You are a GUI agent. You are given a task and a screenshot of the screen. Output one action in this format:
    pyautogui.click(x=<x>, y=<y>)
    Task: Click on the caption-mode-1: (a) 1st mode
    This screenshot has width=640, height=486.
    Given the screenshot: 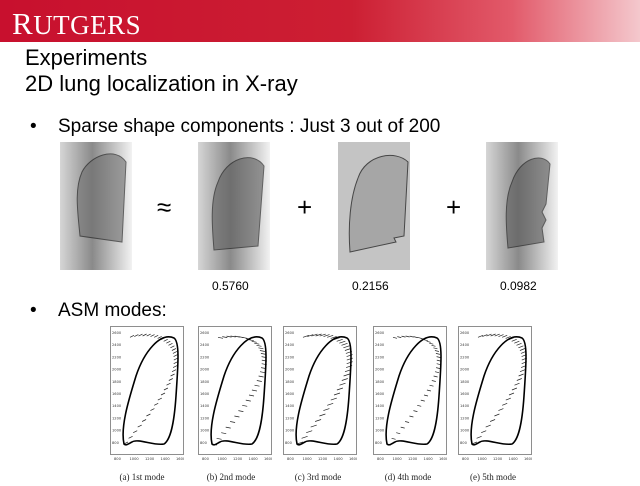 What is the action you would take?
    pyautogui.click(x=142, y=477)
    